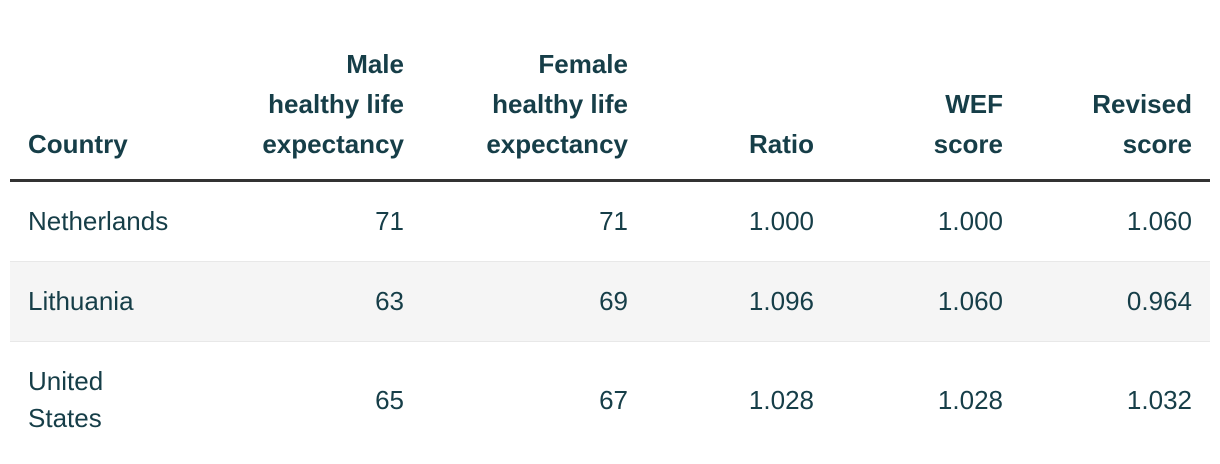 This screenshot has height=464, width=1220. I want to click on cell-country: Lithuania, so click(121, 301).